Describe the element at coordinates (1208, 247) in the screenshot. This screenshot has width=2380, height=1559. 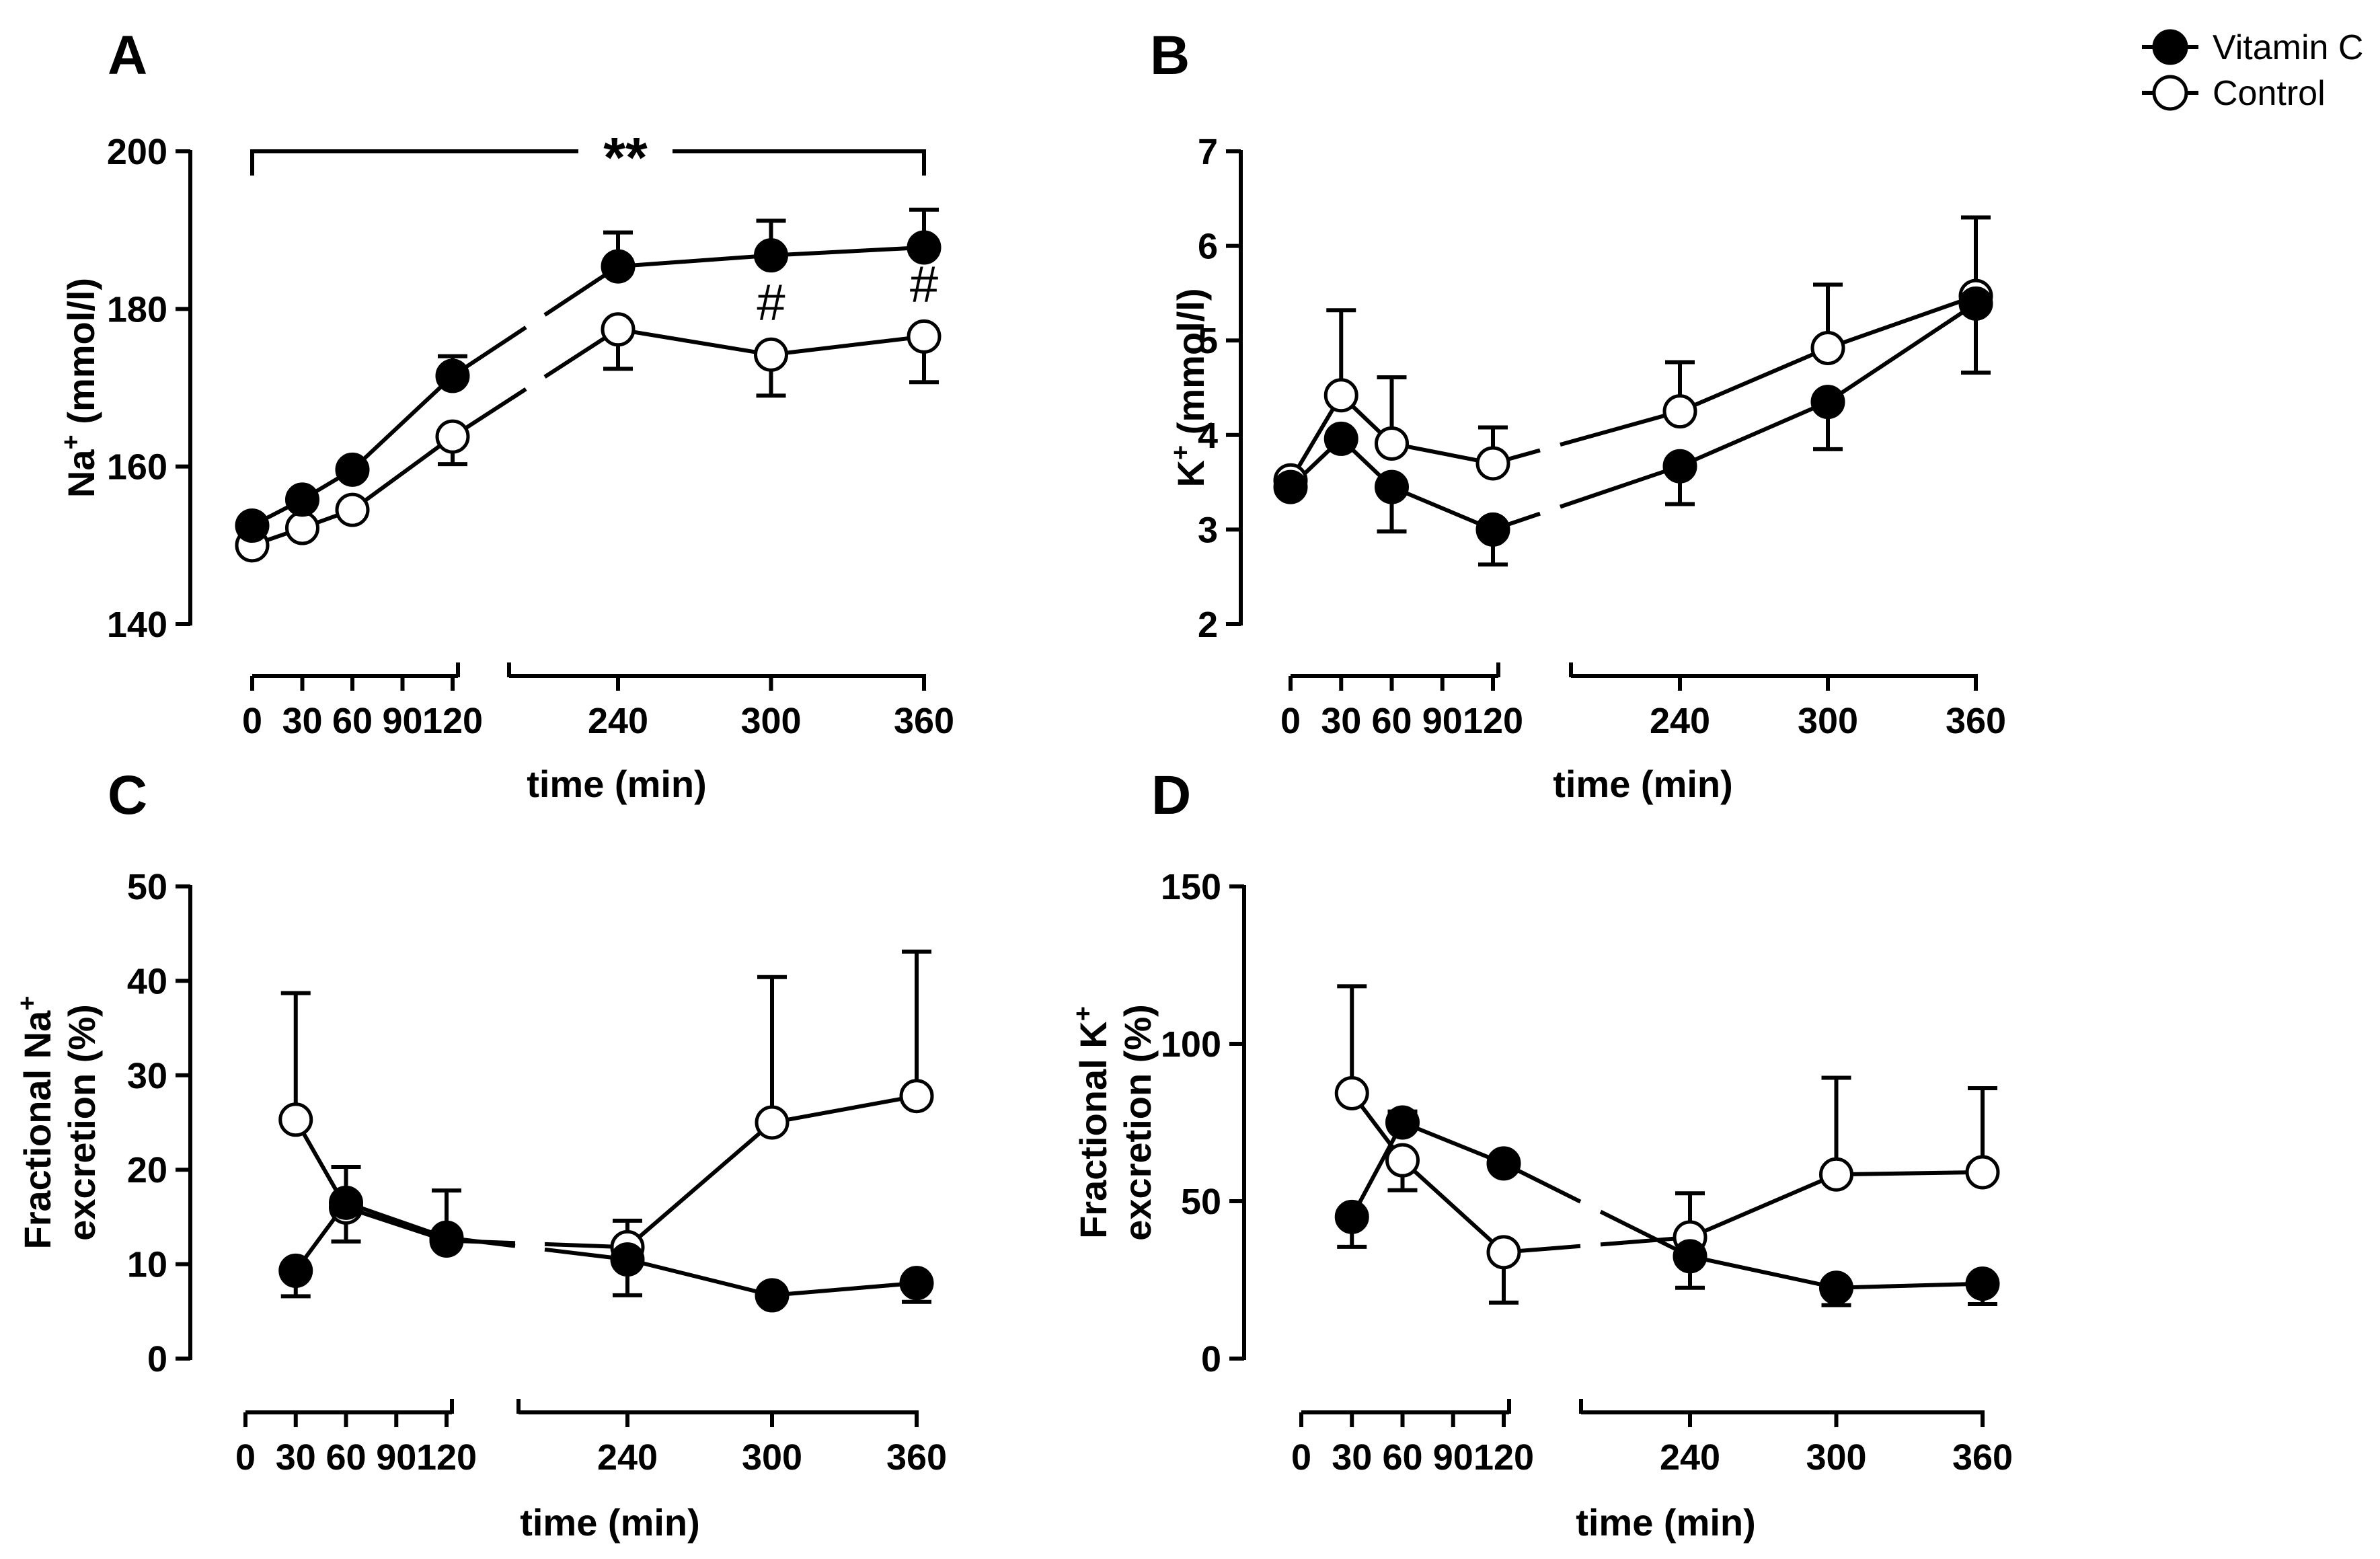
I see `y-tick-label-b-4: 6` at that location.